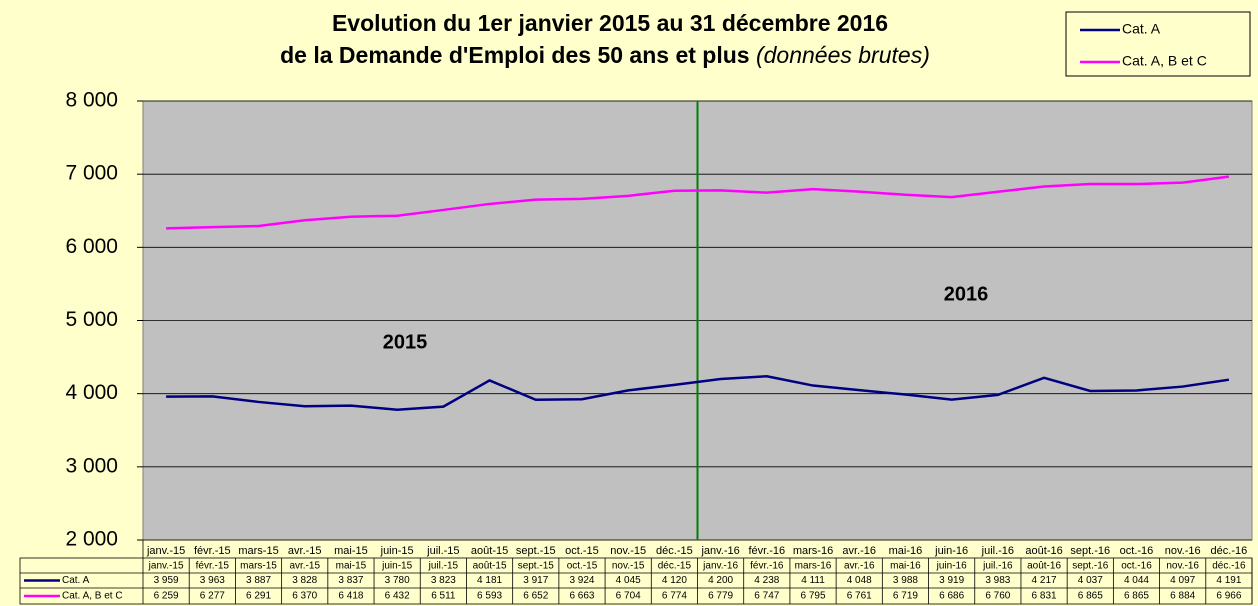  What do you see at coordinates (905, 580) in the screenshot?
I see `table-cell: 3 988` at bounding box center [905, 580].